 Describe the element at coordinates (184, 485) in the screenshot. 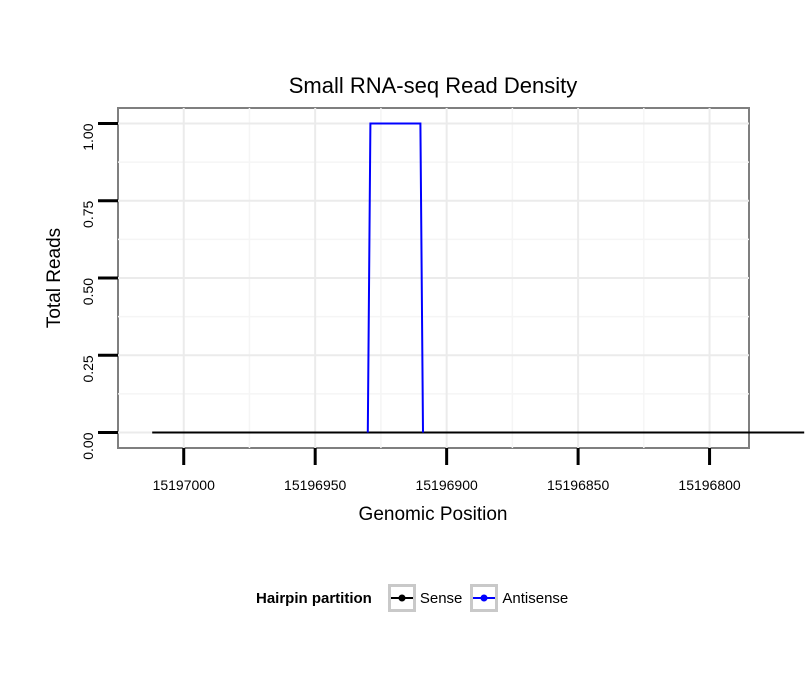

I see `x-tick-label: 15197000` at that location.